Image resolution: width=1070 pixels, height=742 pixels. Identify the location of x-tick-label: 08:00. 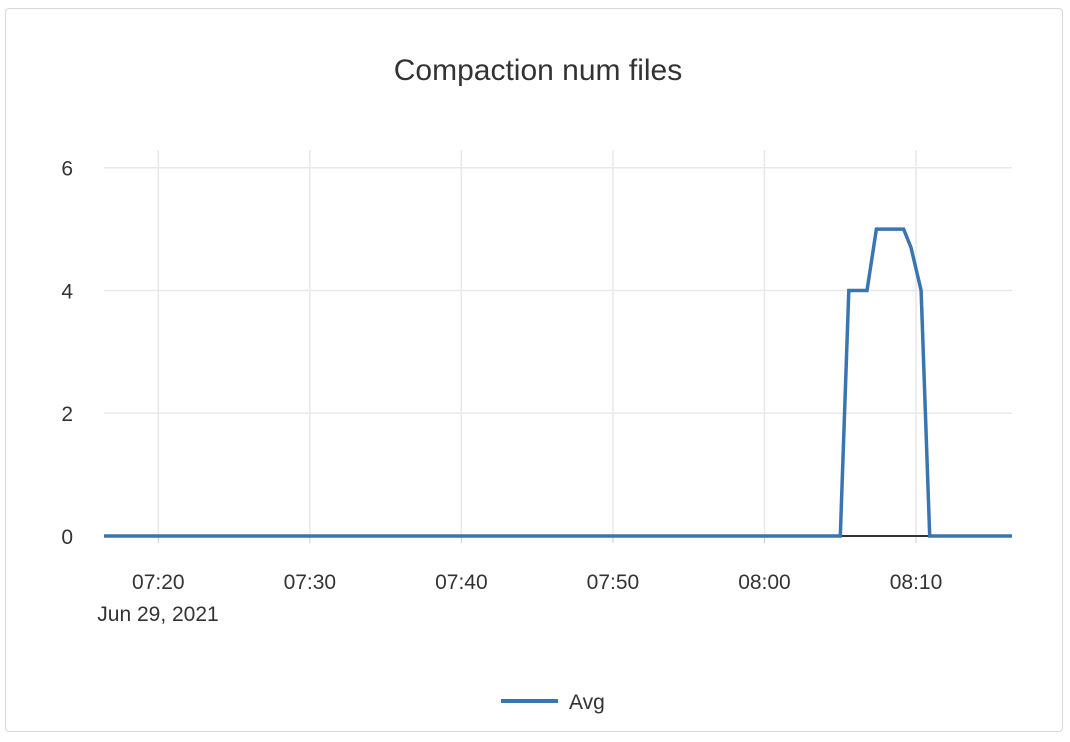
(764, 582).